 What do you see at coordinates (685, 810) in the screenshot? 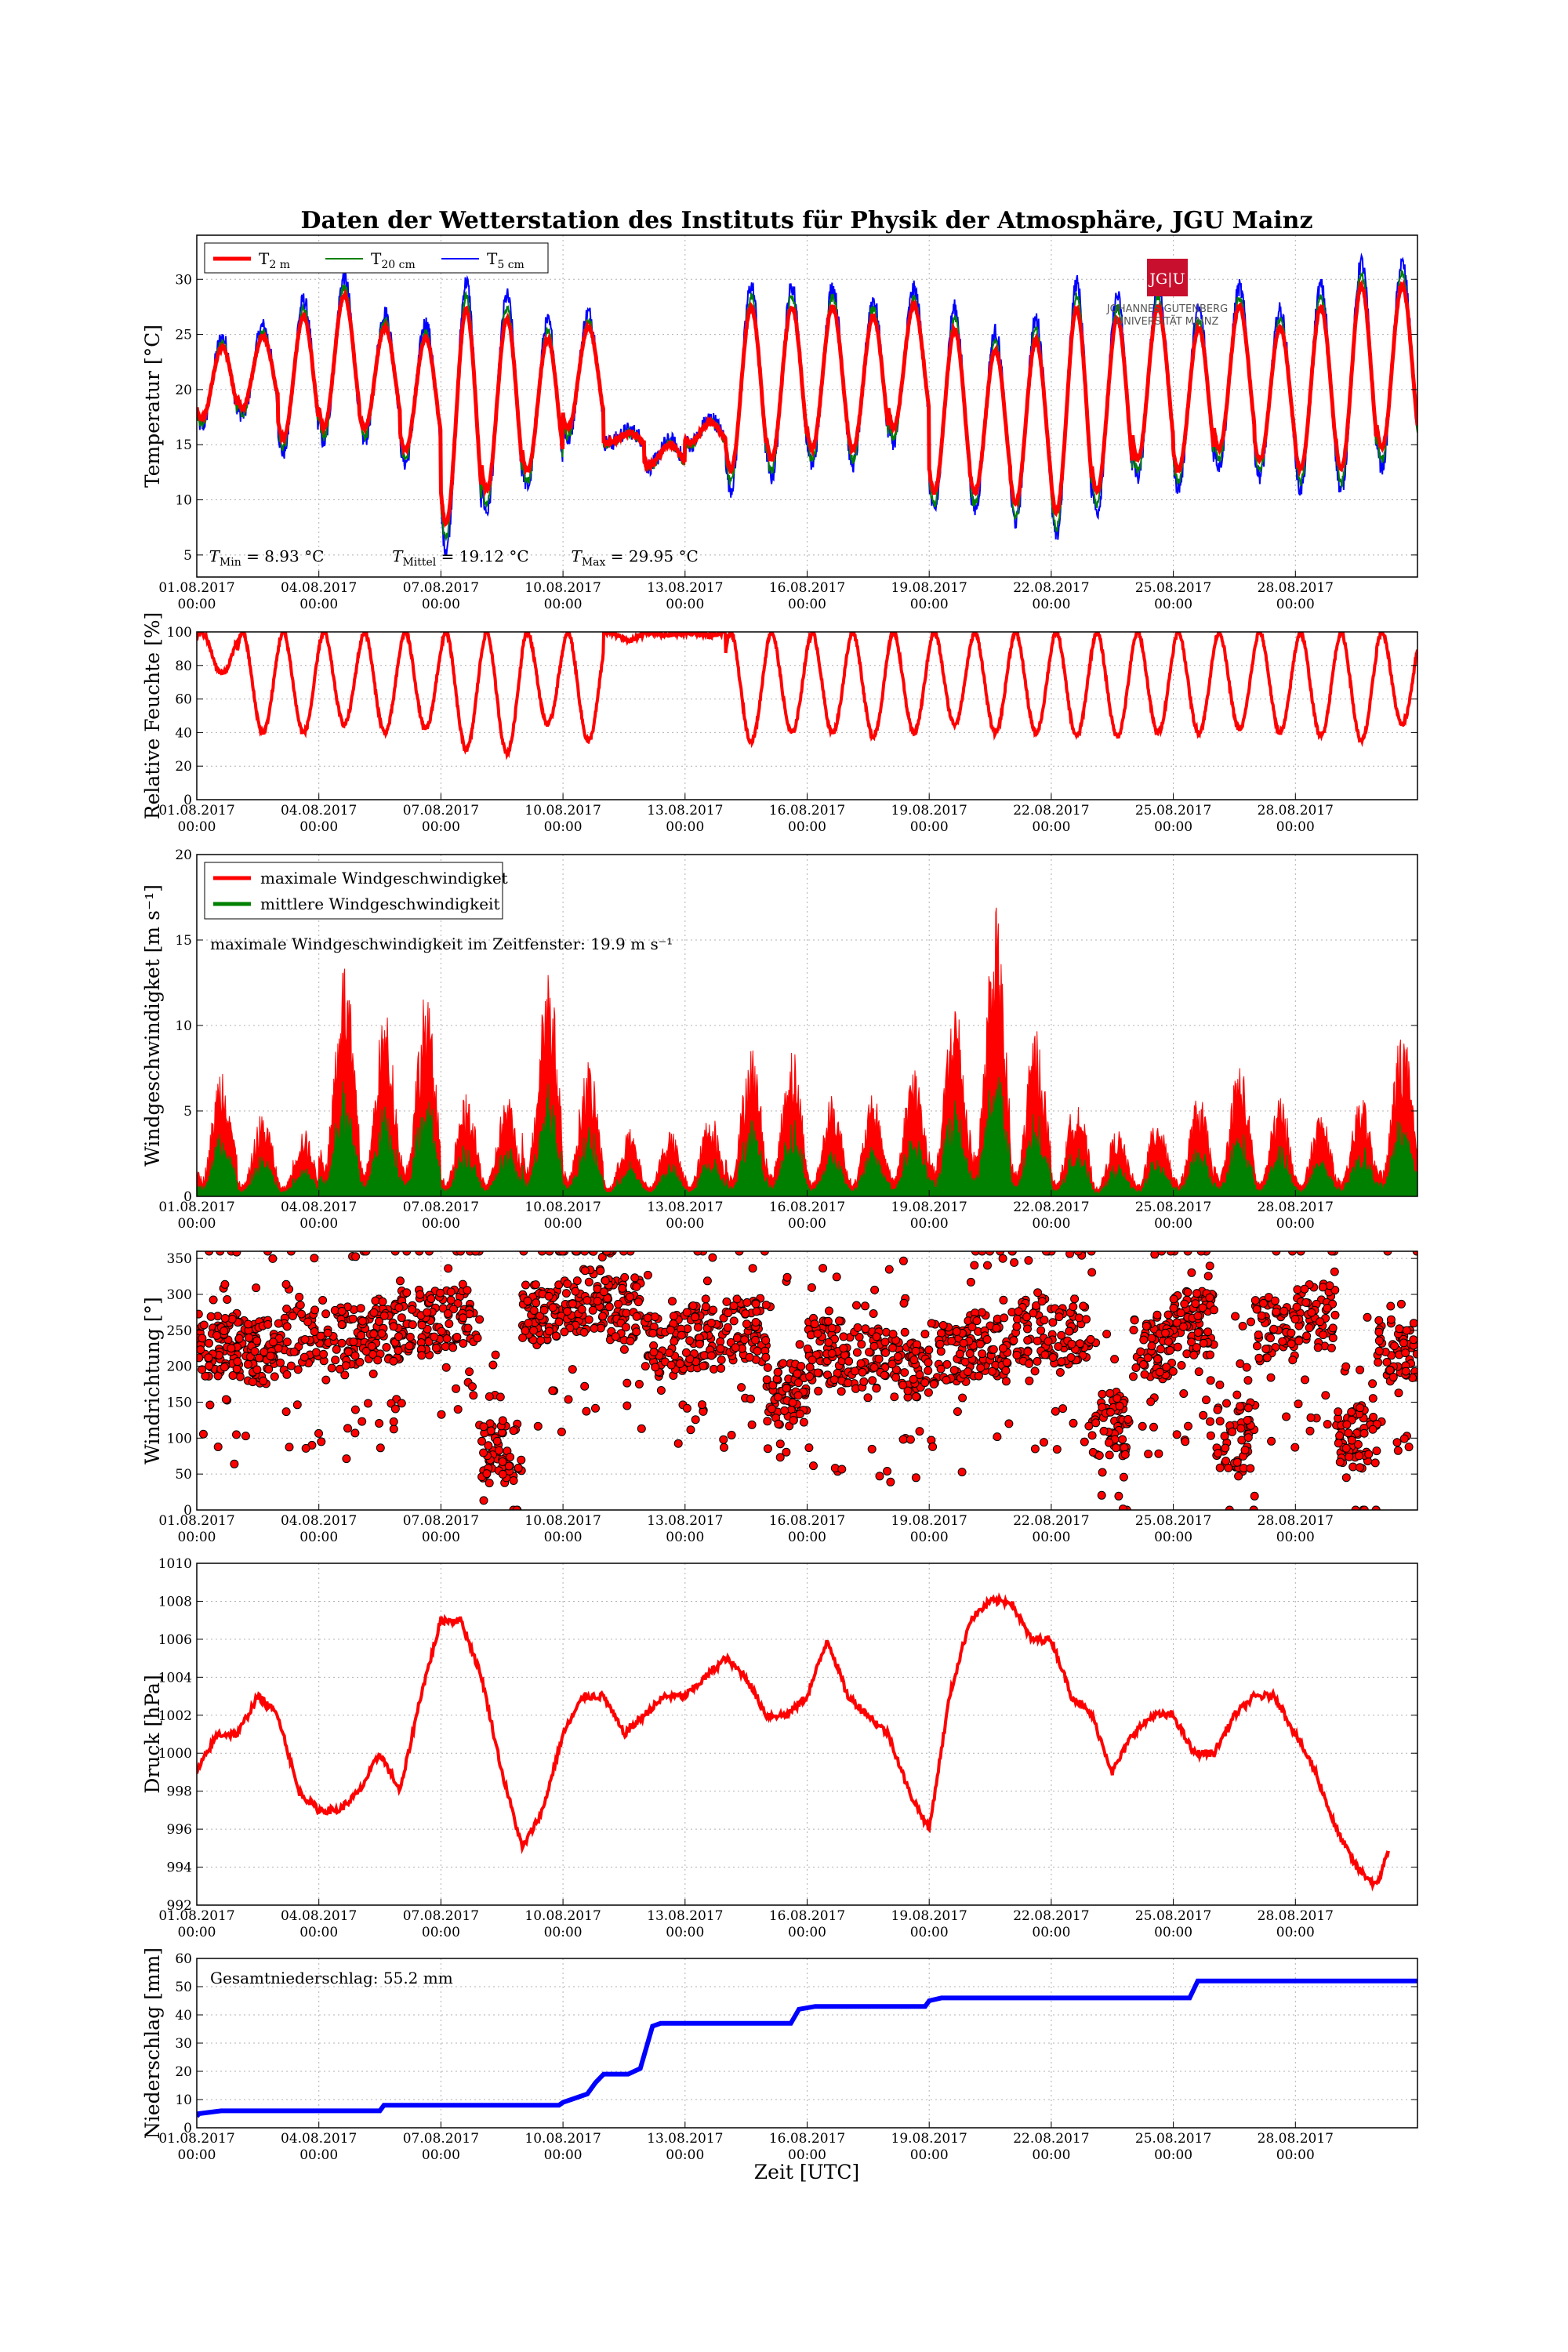
I see `x-tick-label-date: 13.08.2017` at bounding box center [685, 810].